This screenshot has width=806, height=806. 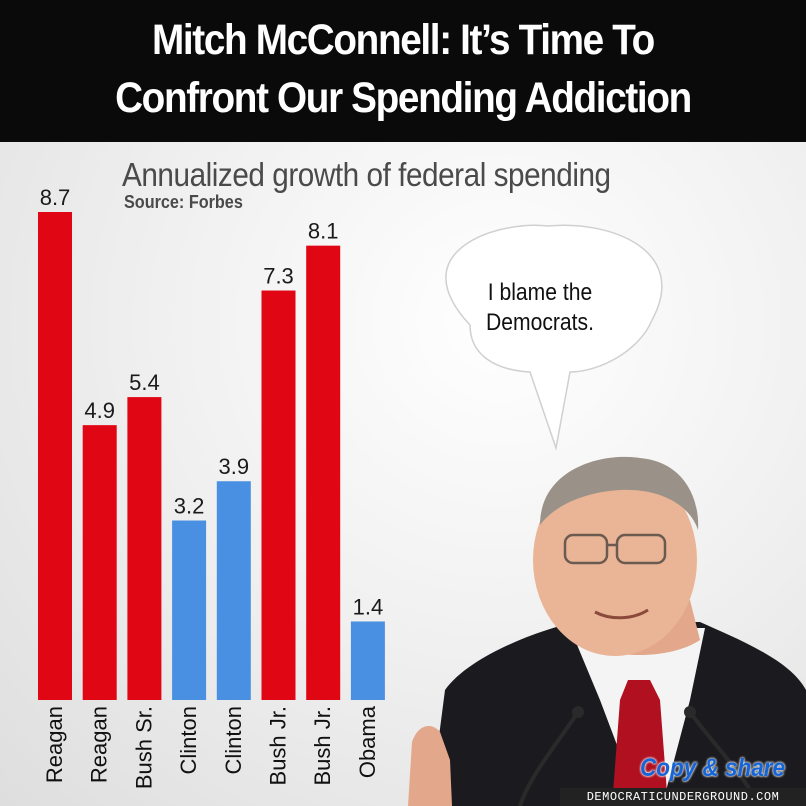 What do you see at coordinates (713, 768) in the screenshot?
I see `copy-share-label: Copy & share` at bounding box center [713, 768].